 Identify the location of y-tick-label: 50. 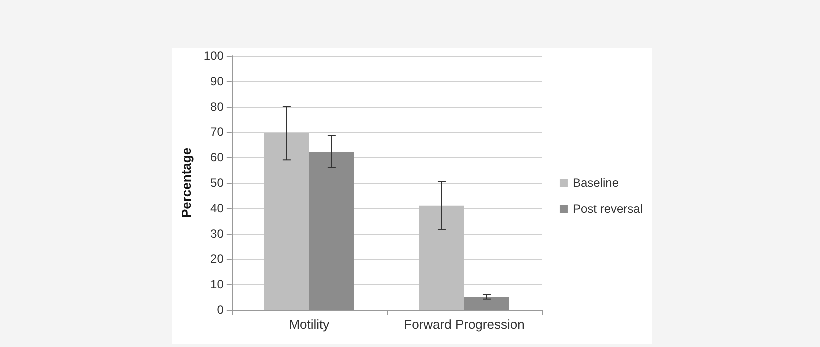
(217, 183).